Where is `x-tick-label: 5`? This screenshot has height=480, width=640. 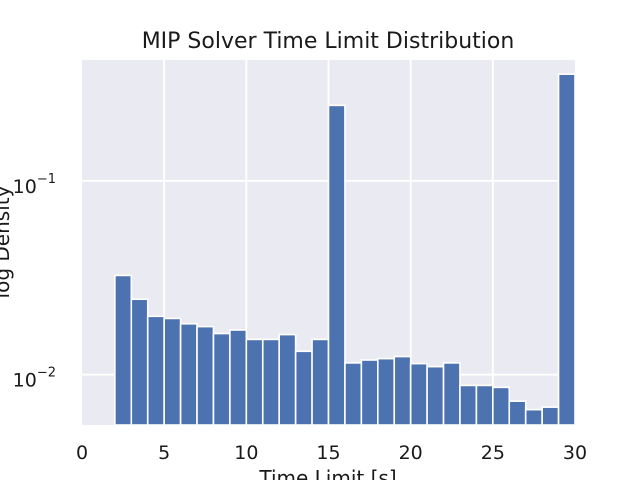
x-tick-label: 5 is located at coordinates (164, 453).